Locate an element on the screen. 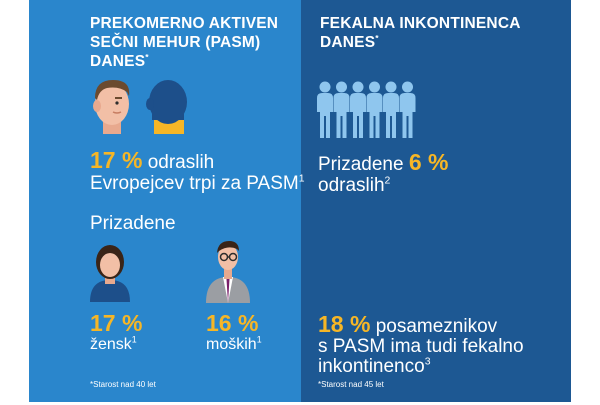 The height and width of the screenshot is (405, 600). women-stat-label: žensk1 is located at coordinates (116, 344).